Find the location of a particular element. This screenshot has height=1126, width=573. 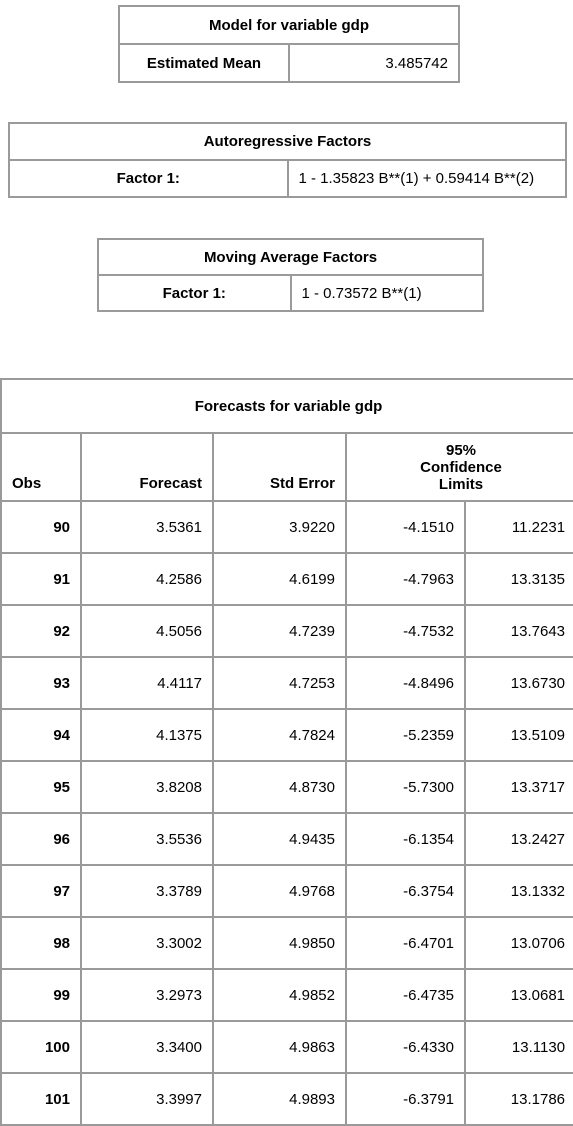

cell: 3.8208 is located at coordinates (147, 787).